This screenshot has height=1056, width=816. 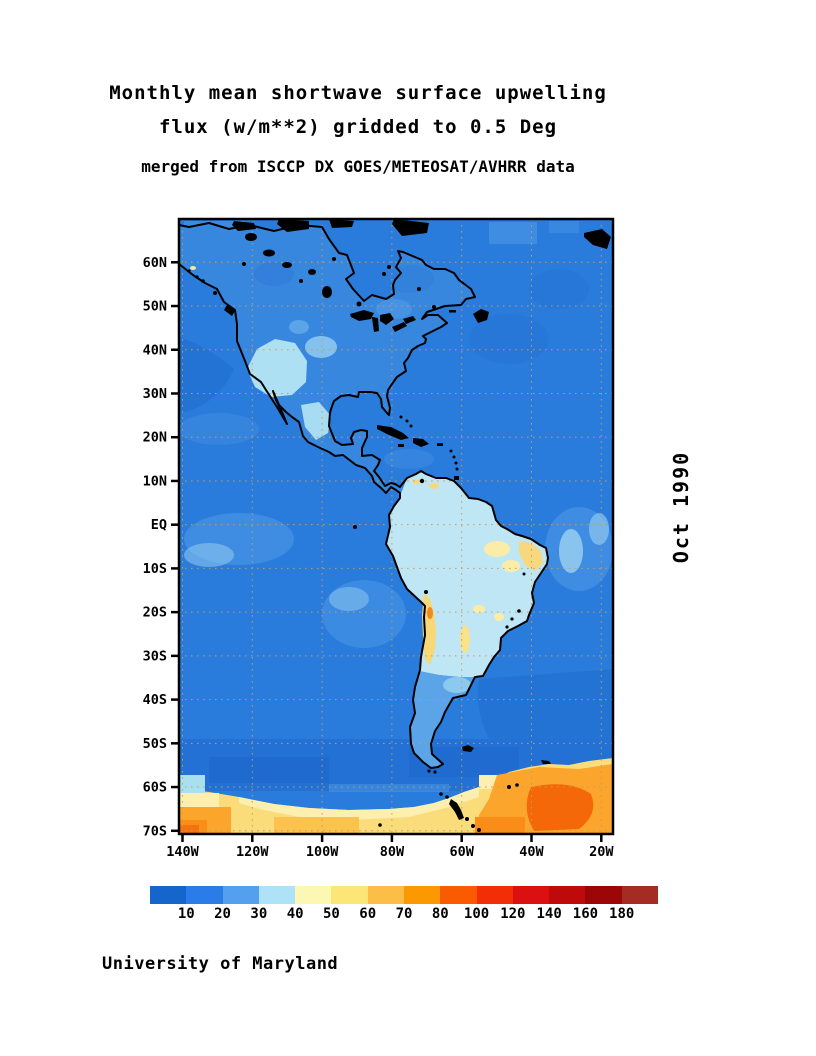 What do you see at coordinates (155, 613) in the screenshot?
I see `lat-label: 20S` at bounding box center [155, 613].